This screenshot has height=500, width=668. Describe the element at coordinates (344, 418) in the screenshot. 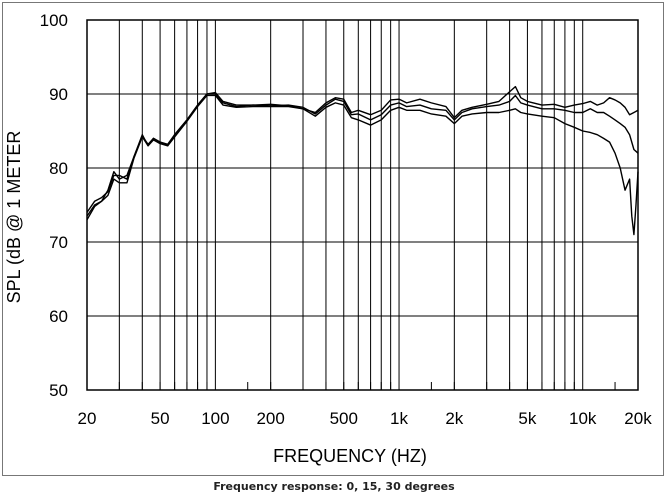

I see `x-tick-label: 500` at that location.